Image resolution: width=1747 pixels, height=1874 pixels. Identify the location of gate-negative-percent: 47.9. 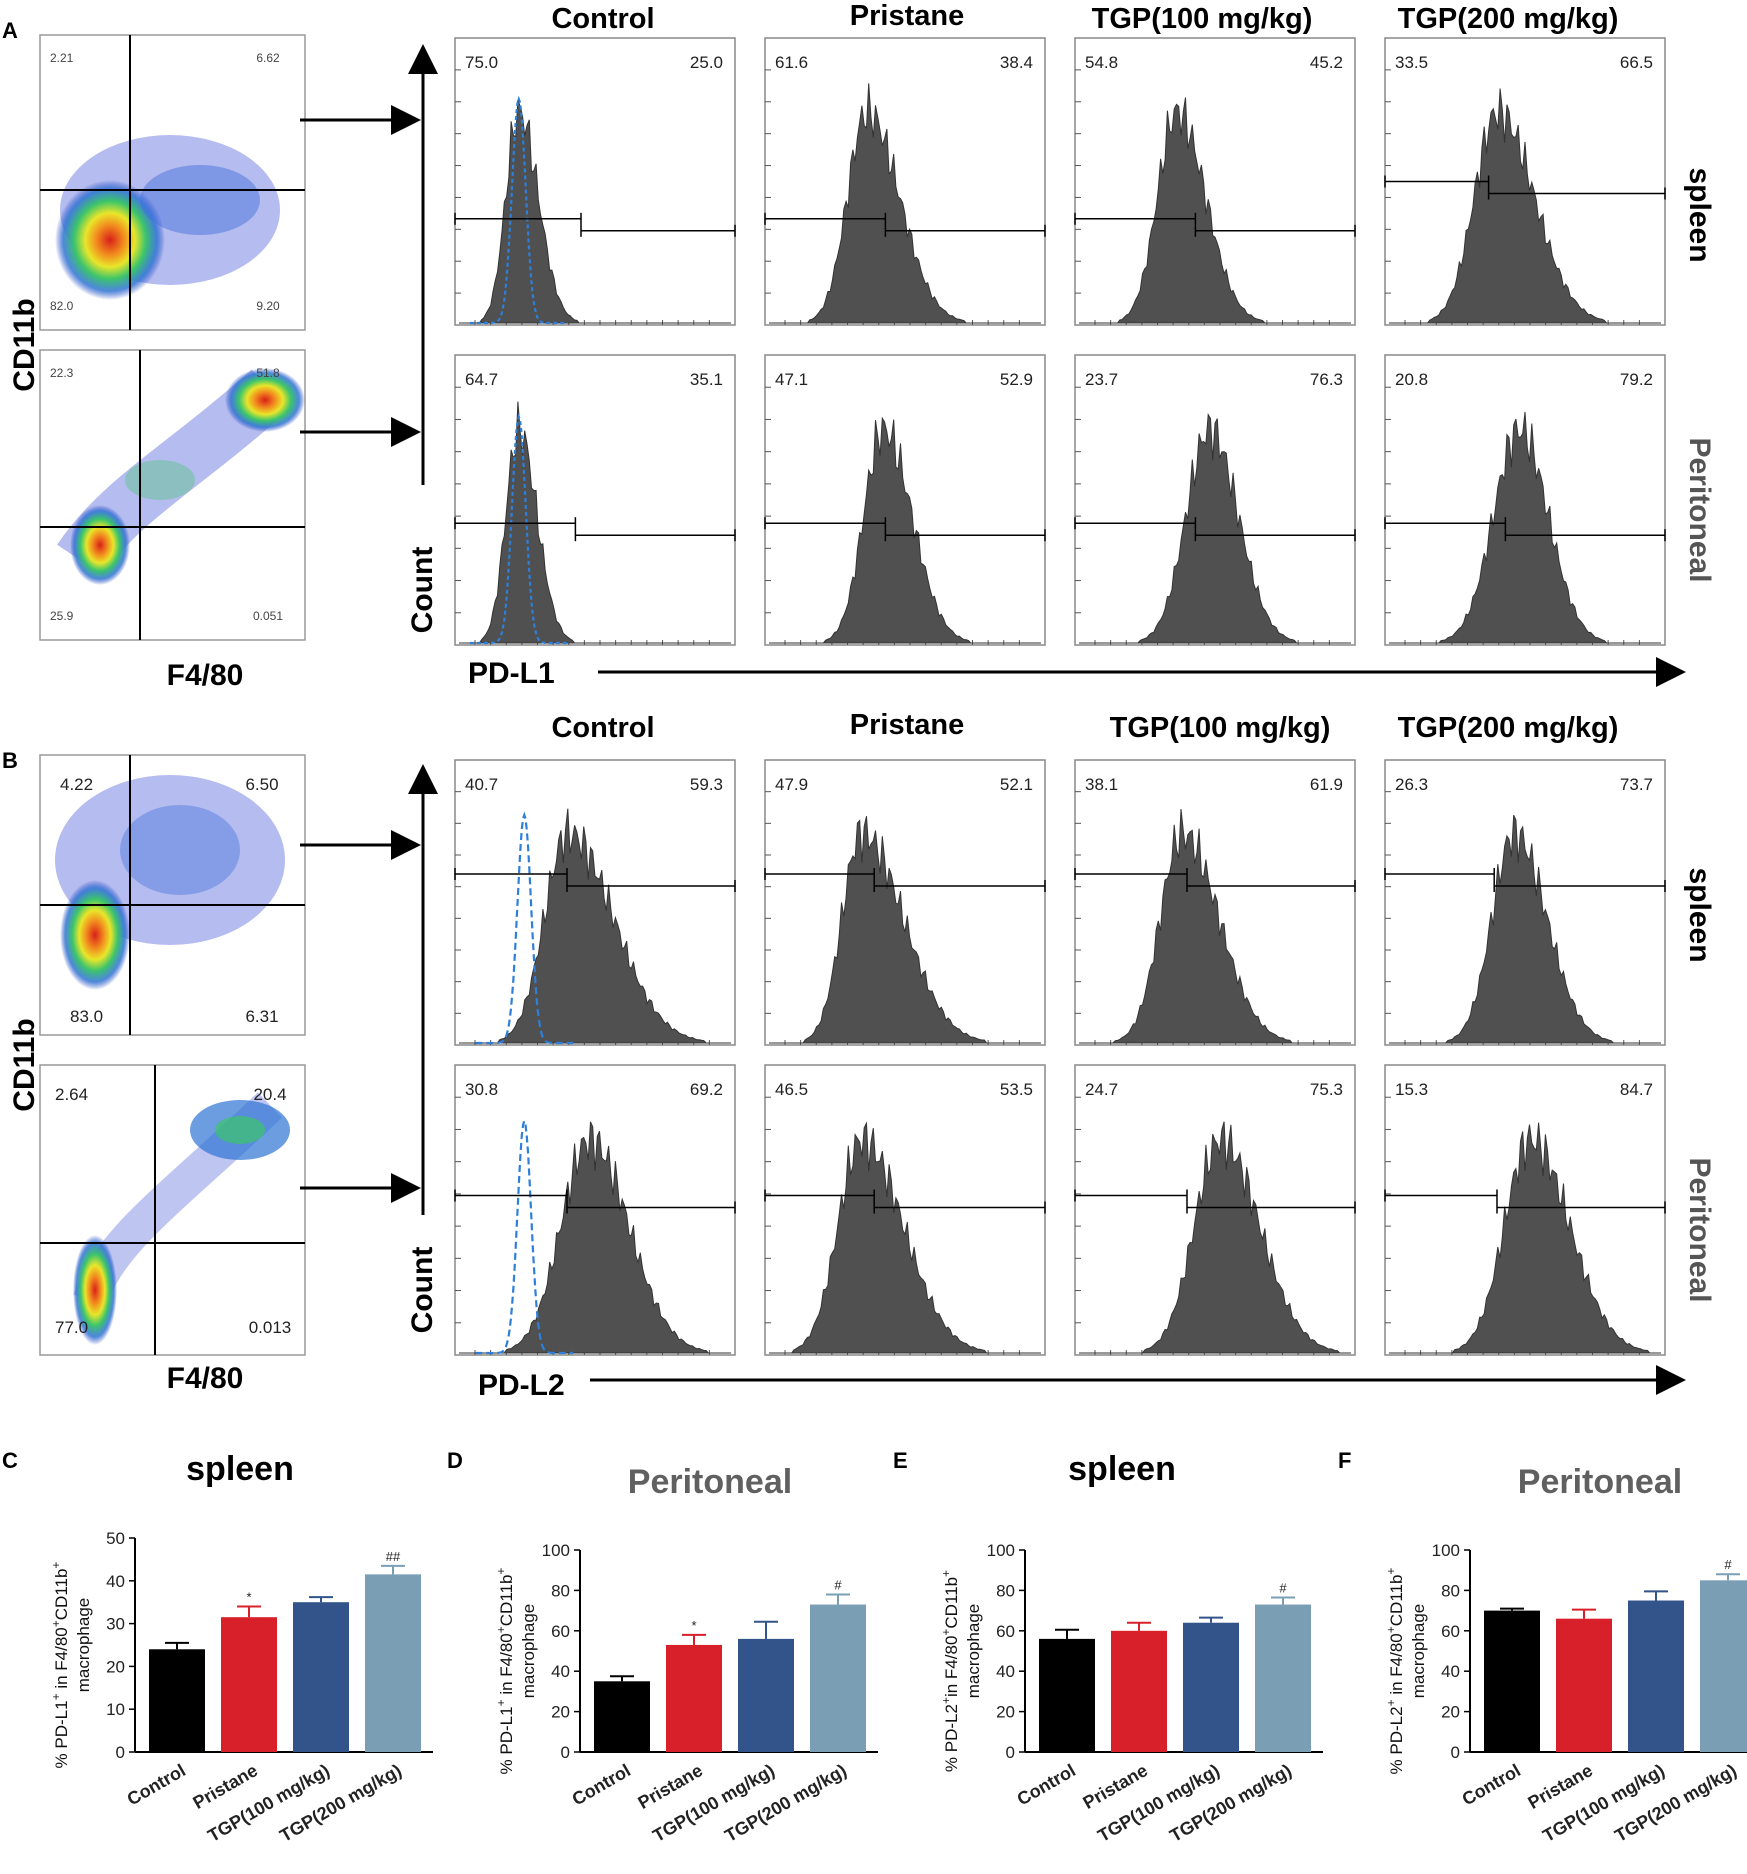
(791, 784).